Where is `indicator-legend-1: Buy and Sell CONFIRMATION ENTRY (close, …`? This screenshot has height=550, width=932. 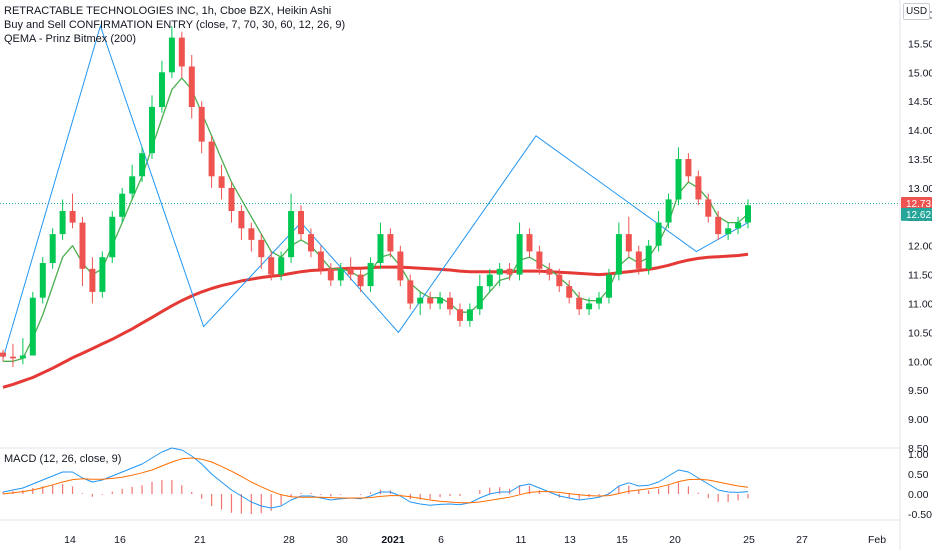 indicator-legend-1: Buy and Sell CONFIRMATION ENTRY (close, … is located at coordinates (175, 25).